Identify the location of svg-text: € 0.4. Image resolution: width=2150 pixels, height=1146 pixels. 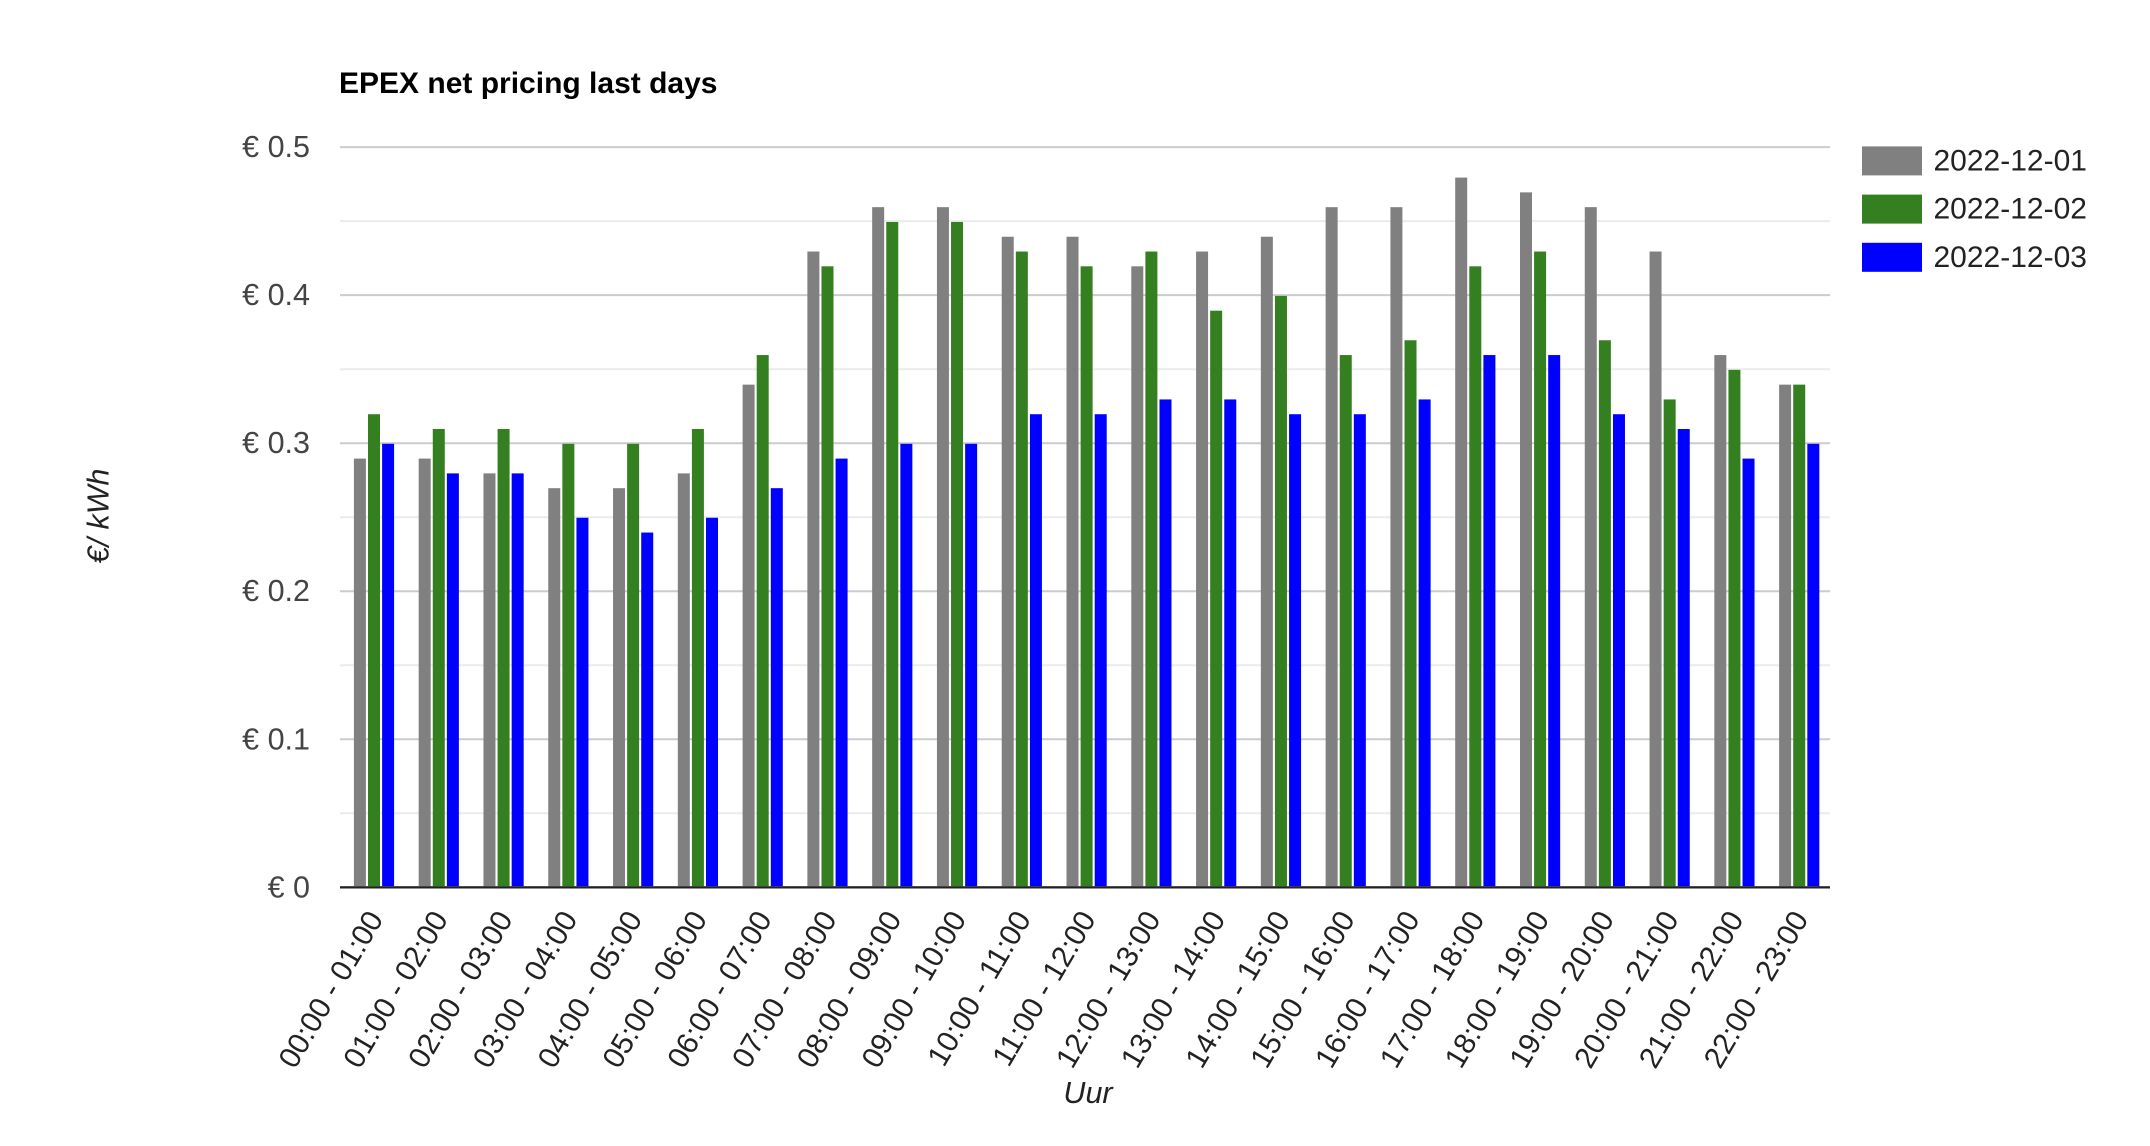
(276, 295).